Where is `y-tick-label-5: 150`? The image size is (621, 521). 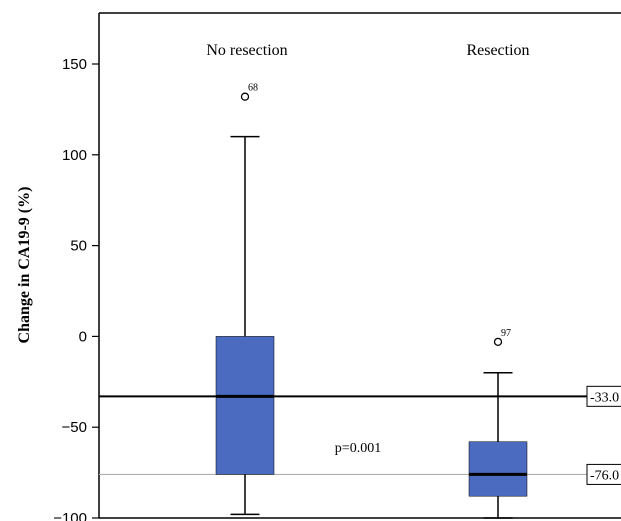
y-tick-label-5: 150 is located at coordinates (74, 64).